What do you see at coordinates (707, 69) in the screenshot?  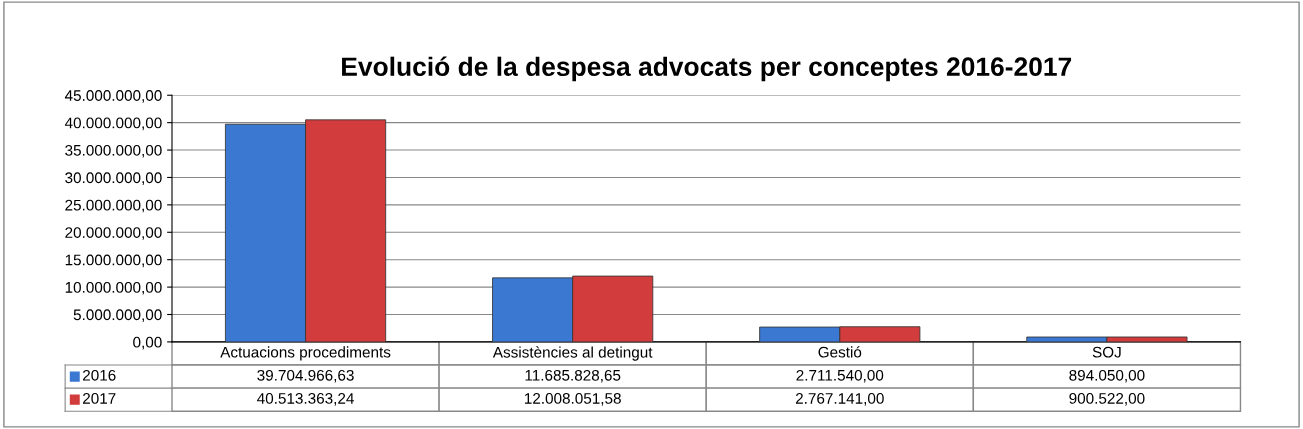 I see `chart-title: Evolució de la despesa advocats per conceptes 2016-2017` at bounding box center [707, 69].